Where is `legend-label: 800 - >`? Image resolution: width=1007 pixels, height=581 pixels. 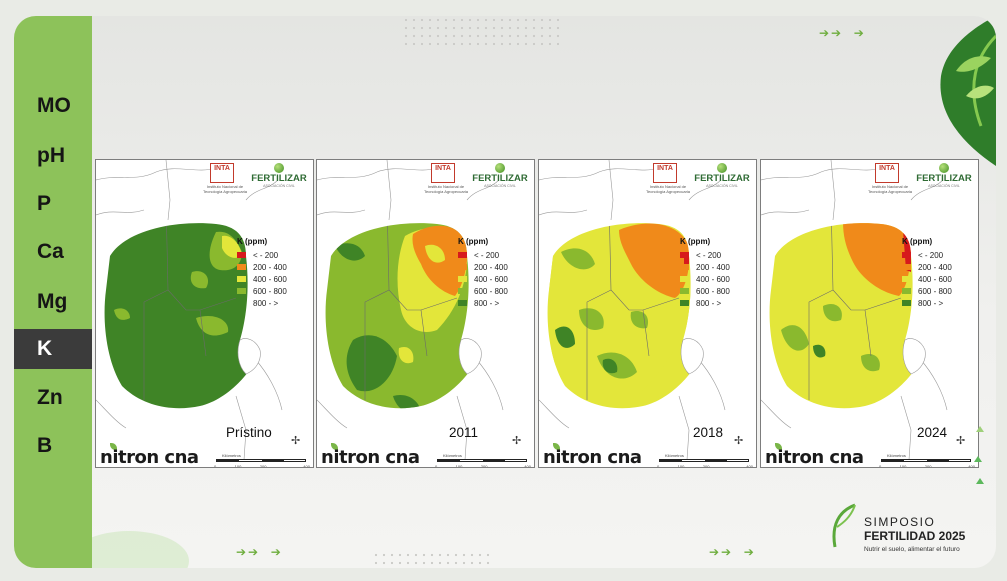 legend-label: 800 - > is located at coordinates (709, 303).